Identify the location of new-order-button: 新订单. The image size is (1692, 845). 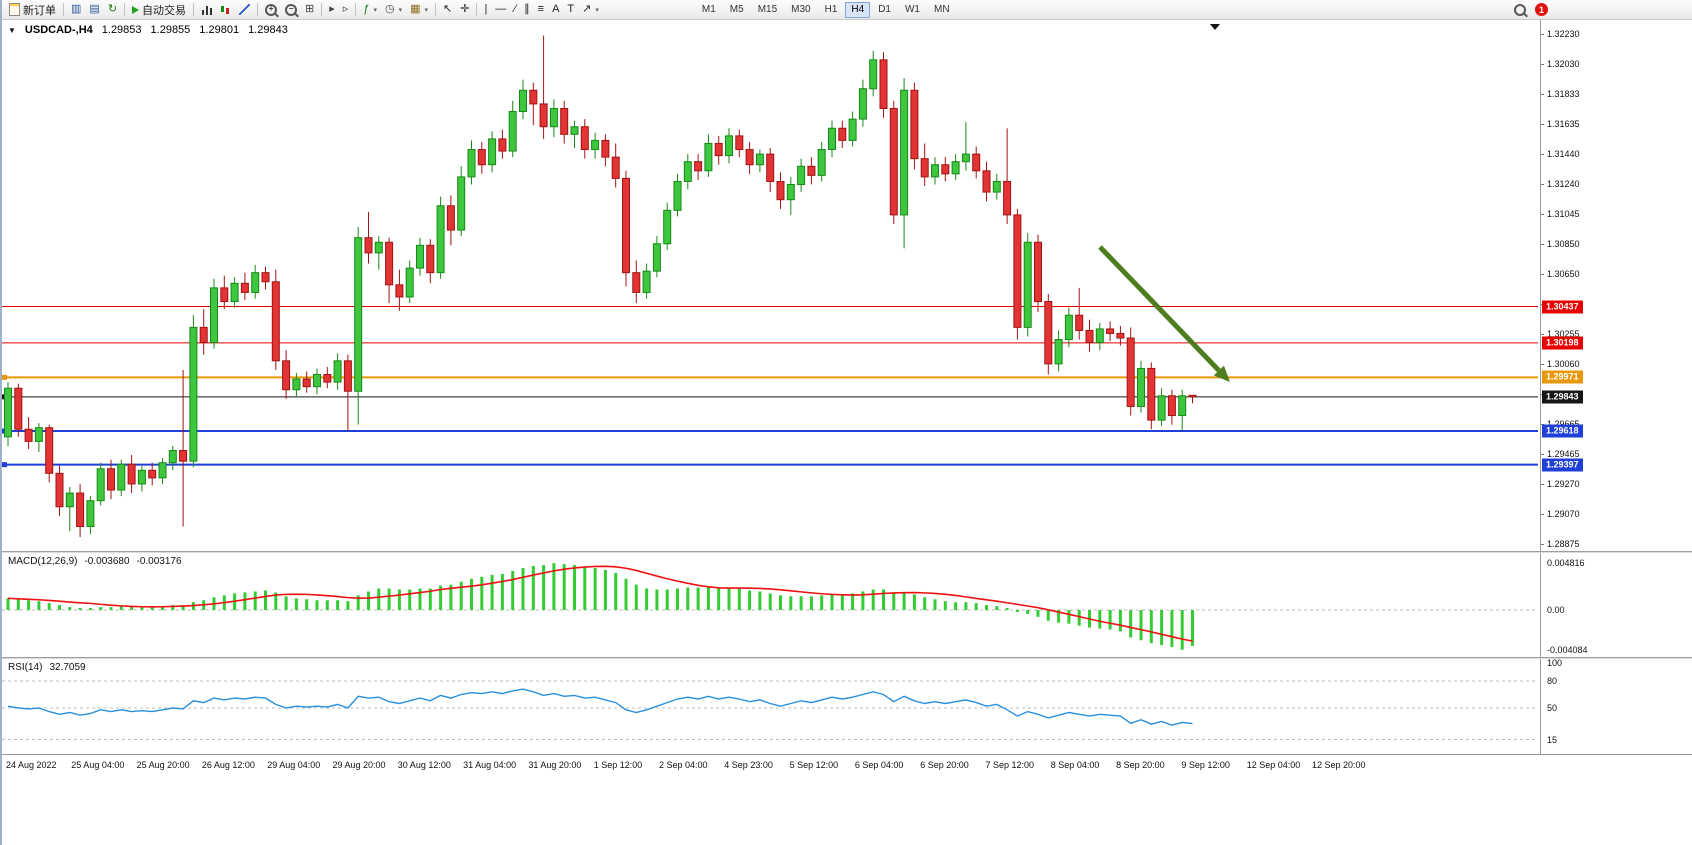
(32, 9).